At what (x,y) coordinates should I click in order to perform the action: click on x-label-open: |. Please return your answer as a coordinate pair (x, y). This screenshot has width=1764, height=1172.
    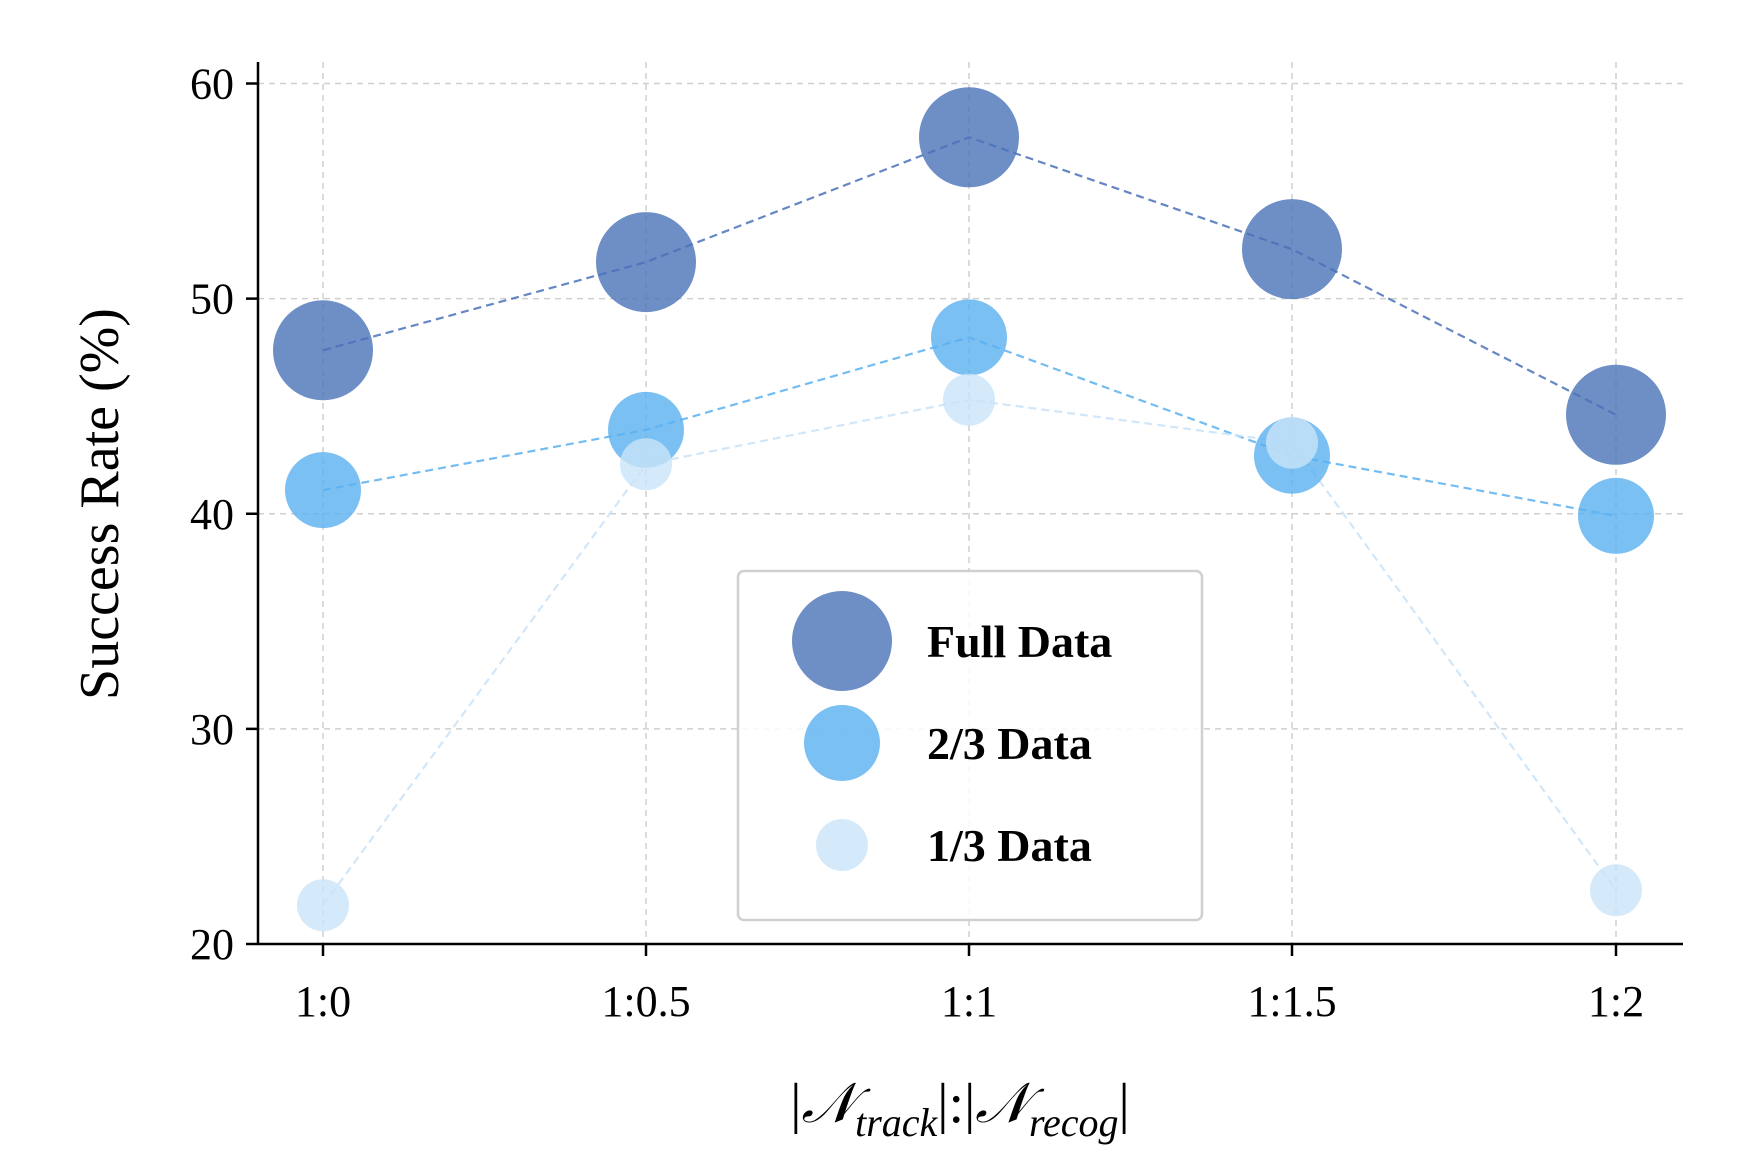
    Looking at the image, I should click on (795, 1104).